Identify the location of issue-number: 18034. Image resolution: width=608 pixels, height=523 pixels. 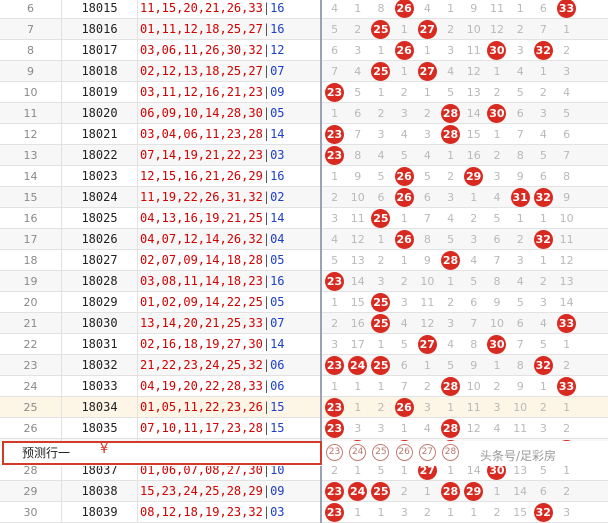
(100, 407).